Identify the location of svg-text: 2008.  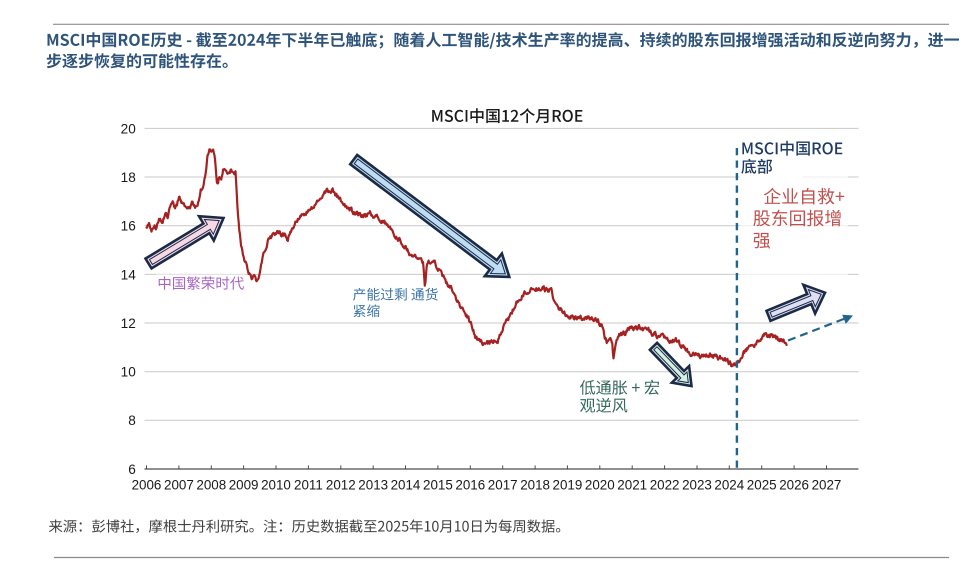
(211, 484).